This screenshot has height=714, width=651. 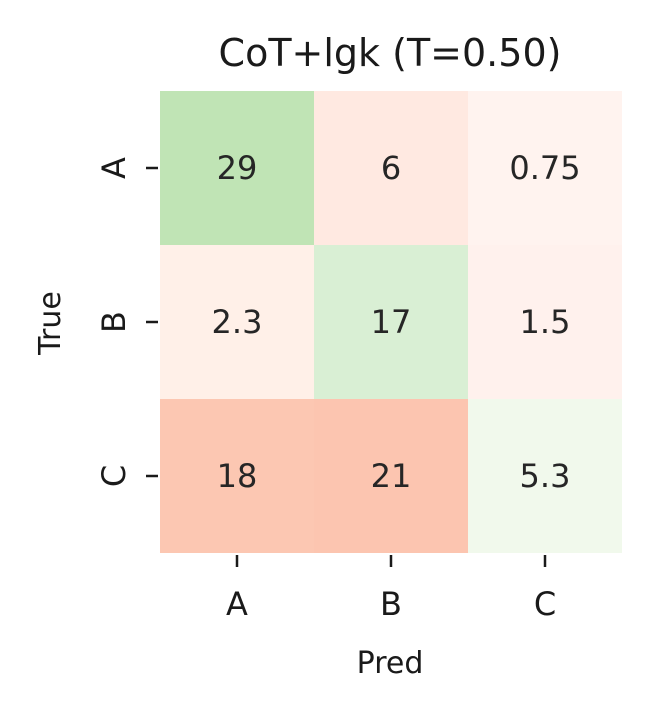 What do you see at coordinates (391, 604) in the screenshot?
I see `x-tick-label: B` at bounding box center [391, 604].